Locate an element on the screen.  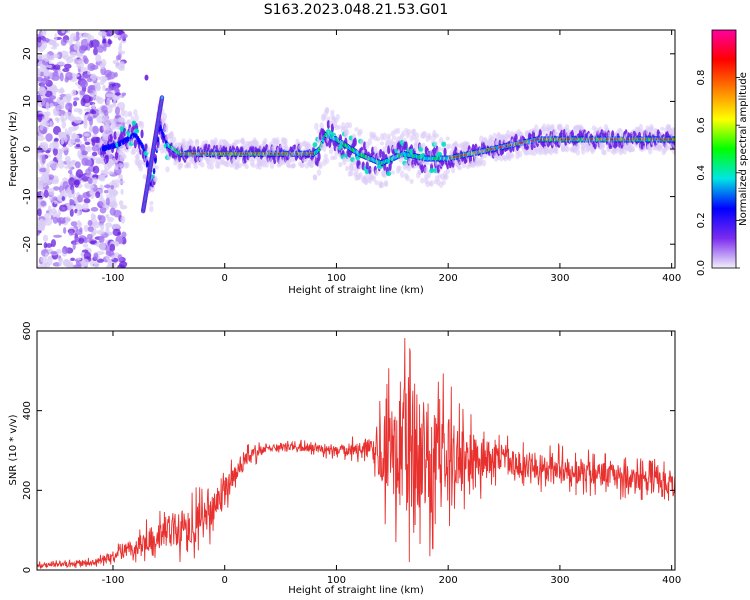
y-tick-label: 20 is located at coordinates (27, 53).